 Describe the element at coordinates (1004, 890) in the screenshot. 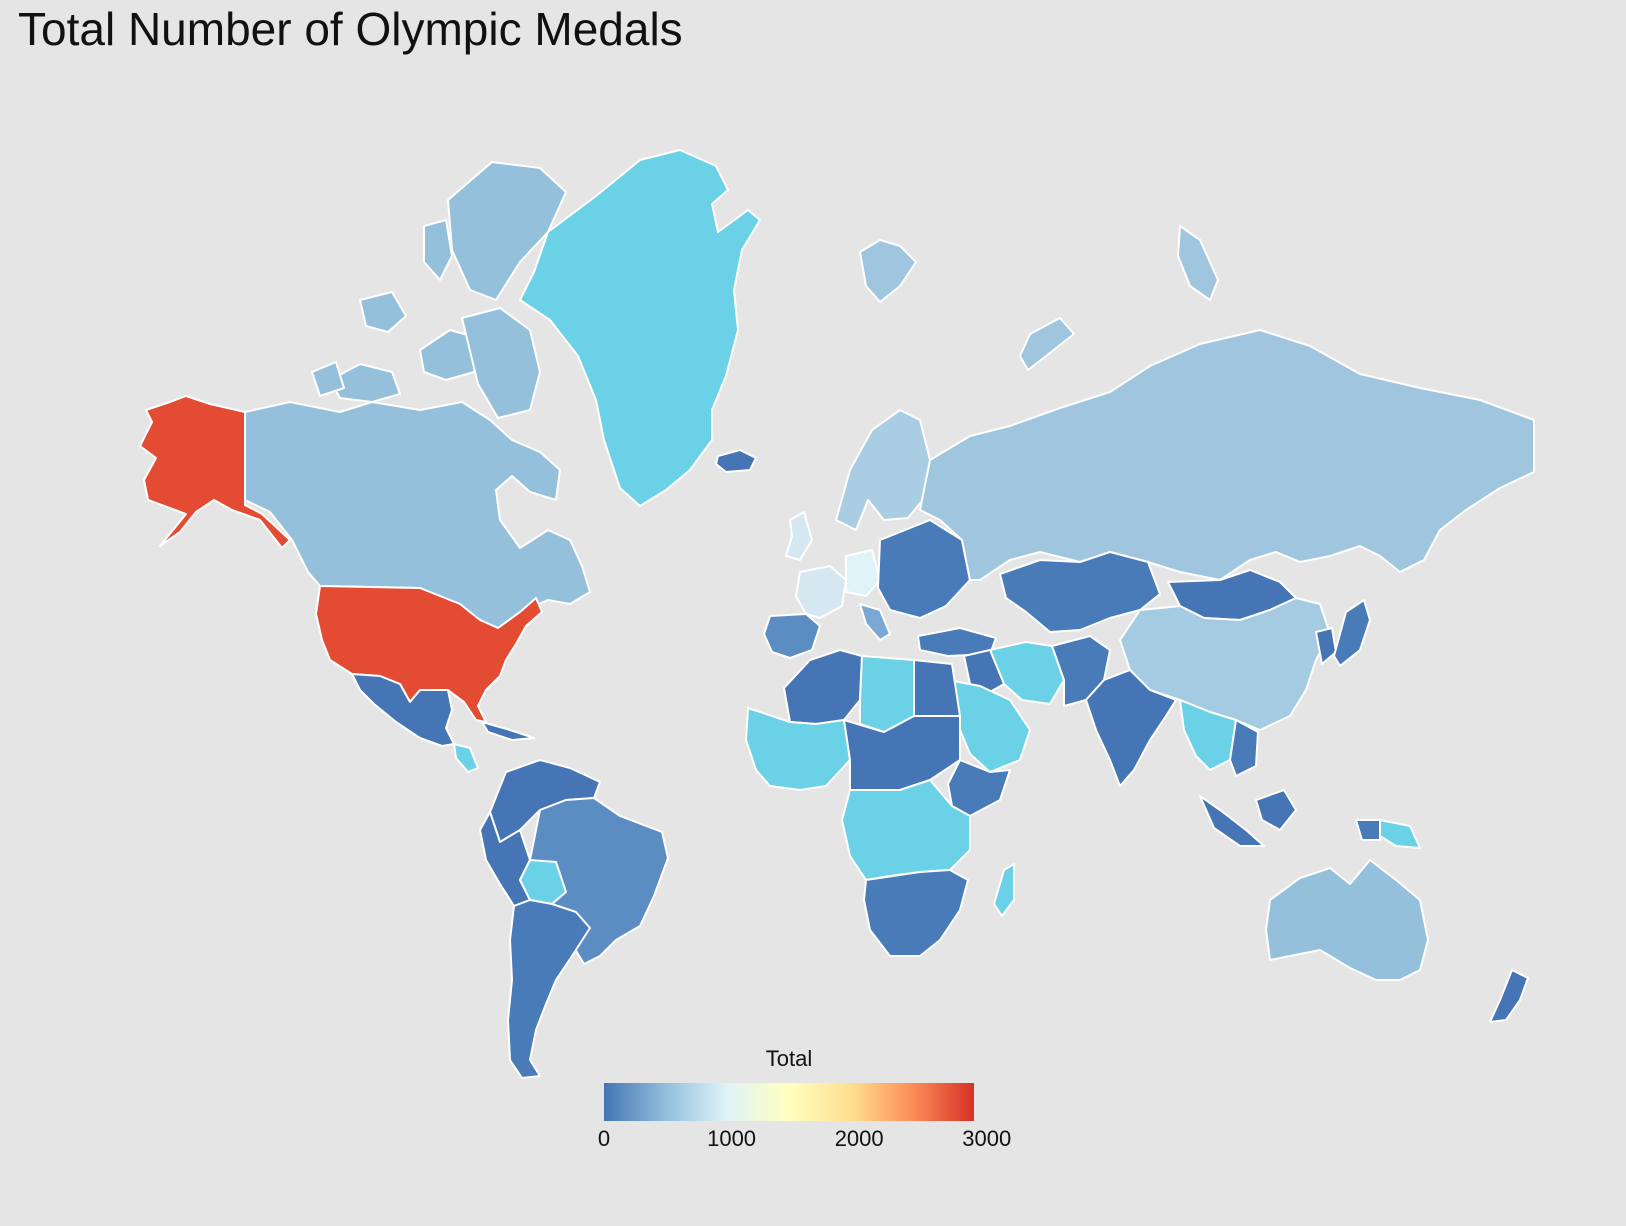

I see `region-madagascar` at that location.